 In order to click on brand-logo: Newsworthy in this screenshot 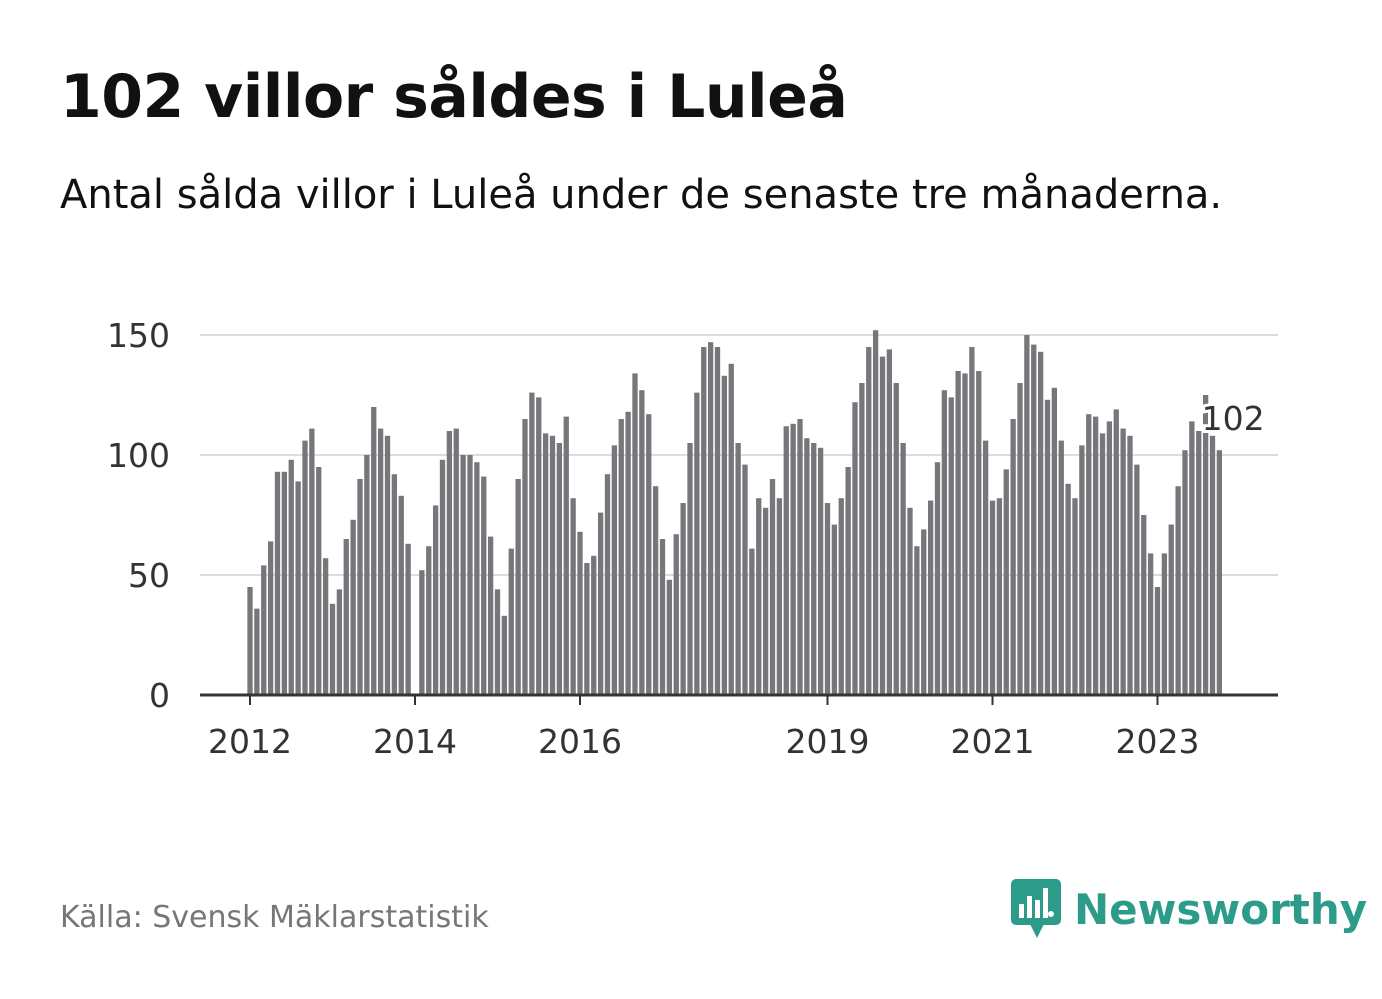, I will do `click(1188, 909)`.